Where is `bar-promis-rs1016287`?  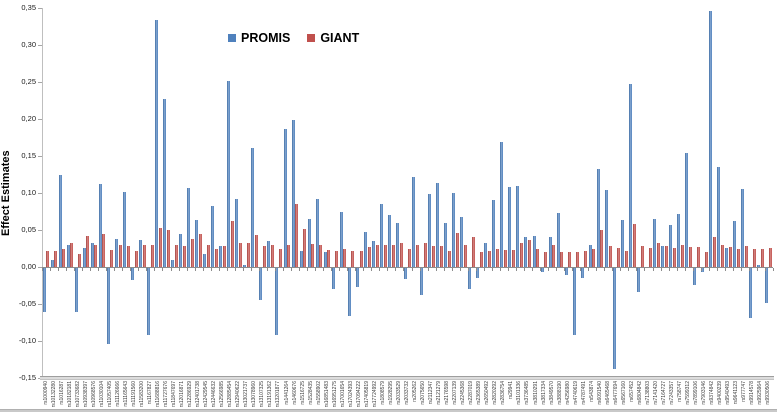 bar-promis-rs1016287 is located at coordinates (60, 221).